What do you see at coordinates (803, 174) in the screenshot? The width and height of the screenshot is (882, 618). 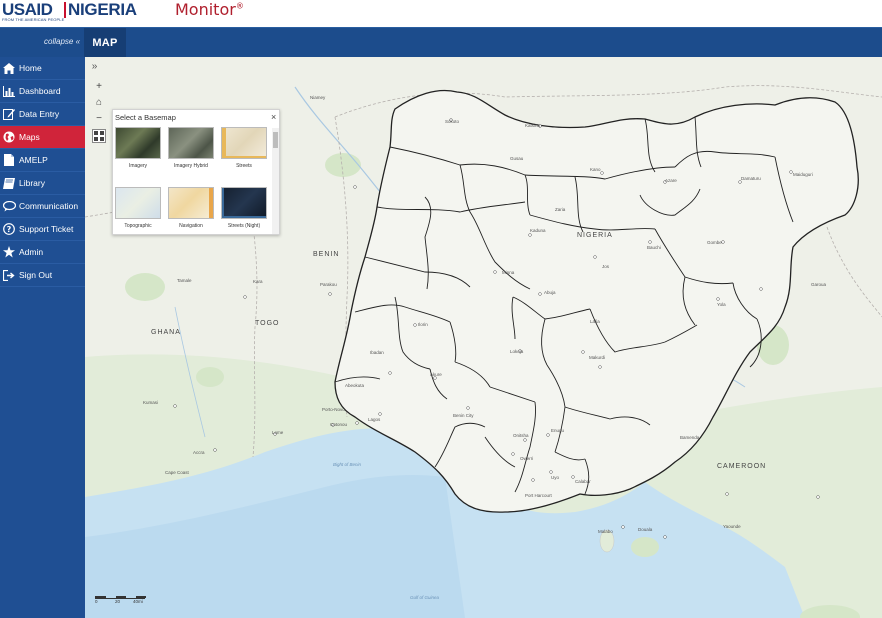 I see `city-label-maiduguri: Maiduguri` at bounding box center [803, 174].